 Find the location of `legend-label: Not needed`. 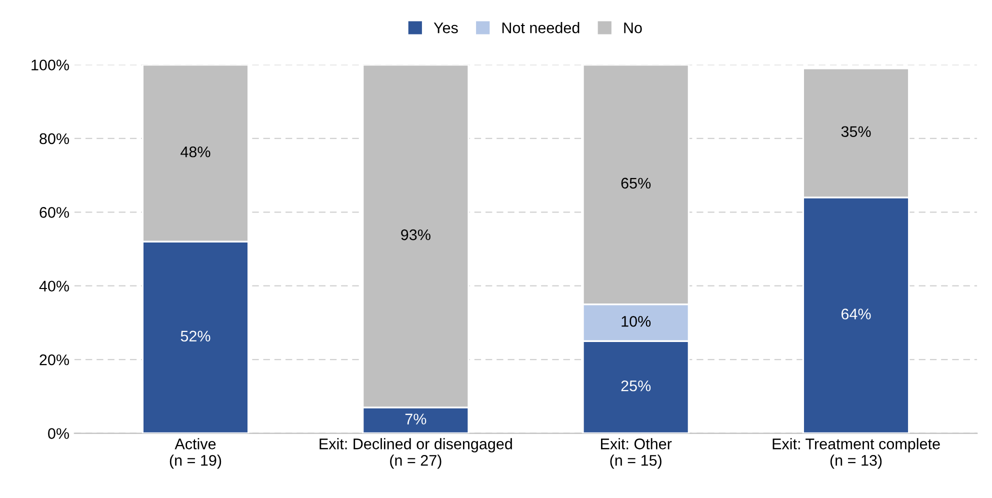

legend-label: Not needed is located at coordinates (541, 28).